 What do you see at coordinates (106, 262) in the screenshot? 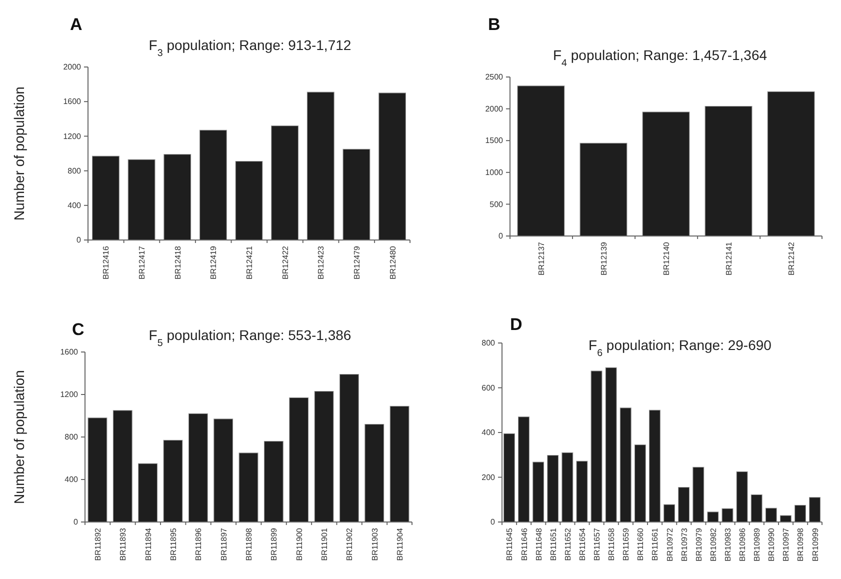
I see `x-tick-label: BR12416` at bounding box center [106, 262].